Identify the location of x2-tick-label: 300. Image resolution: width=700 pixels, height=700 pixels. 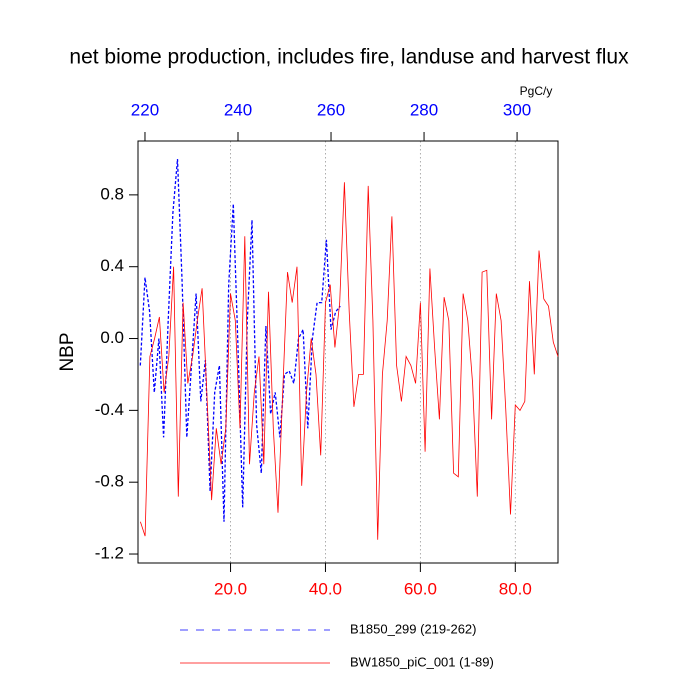
(517, 109).